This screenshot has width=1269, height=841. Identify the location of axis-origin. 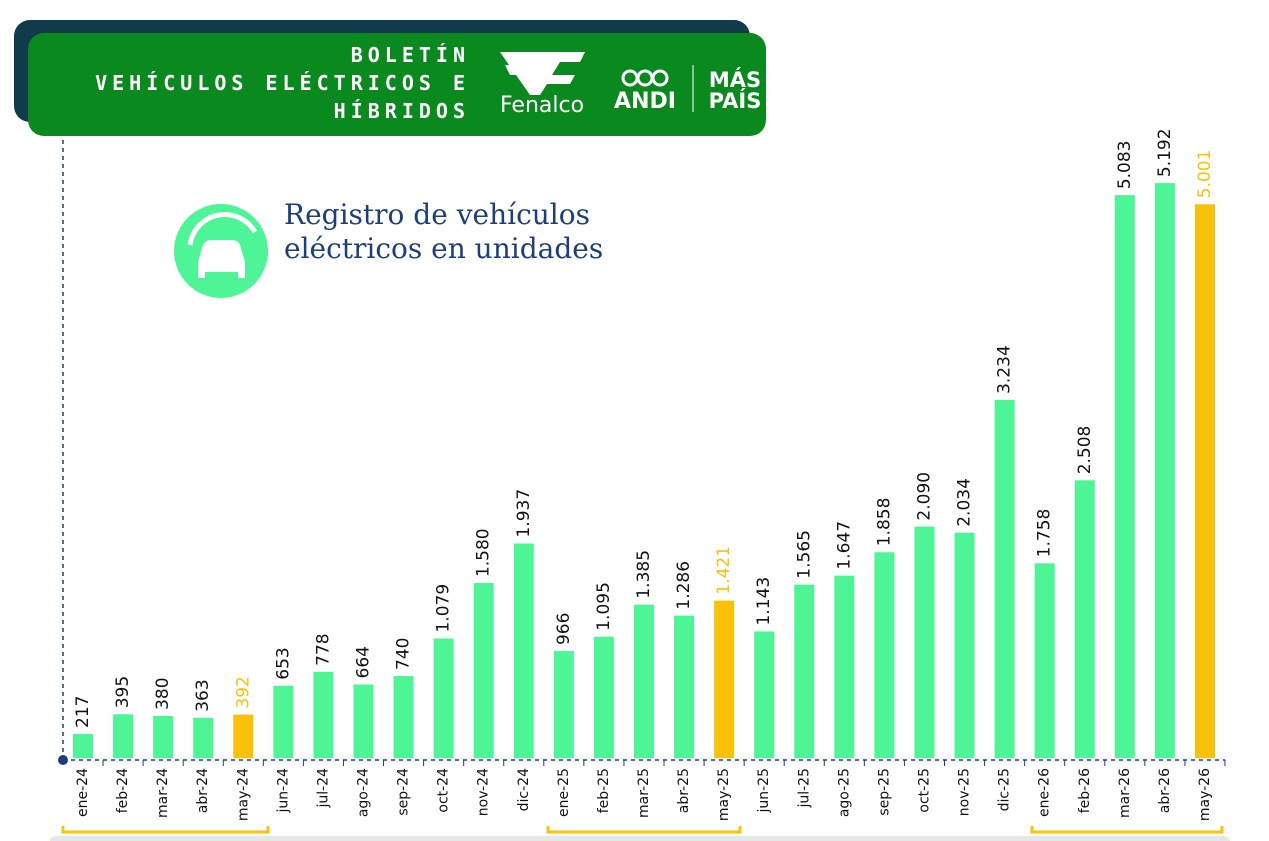
(63, 760).